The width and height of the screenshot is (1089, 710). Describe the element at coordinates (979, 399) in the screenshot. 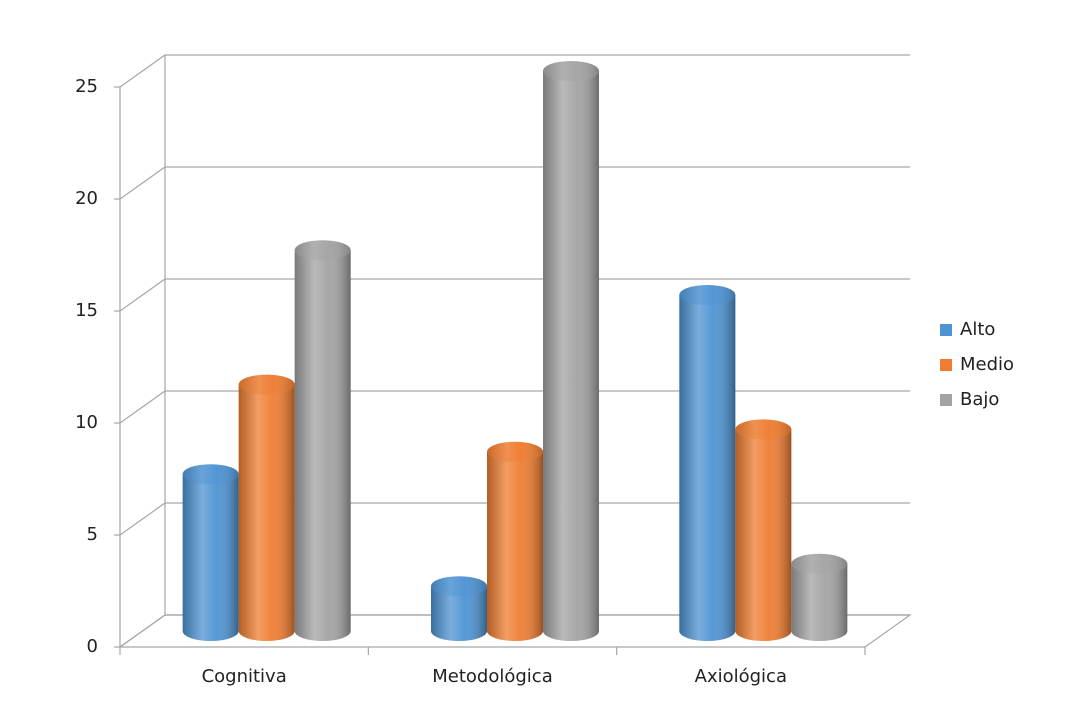

I see `legend-label: Bajo` at that location.